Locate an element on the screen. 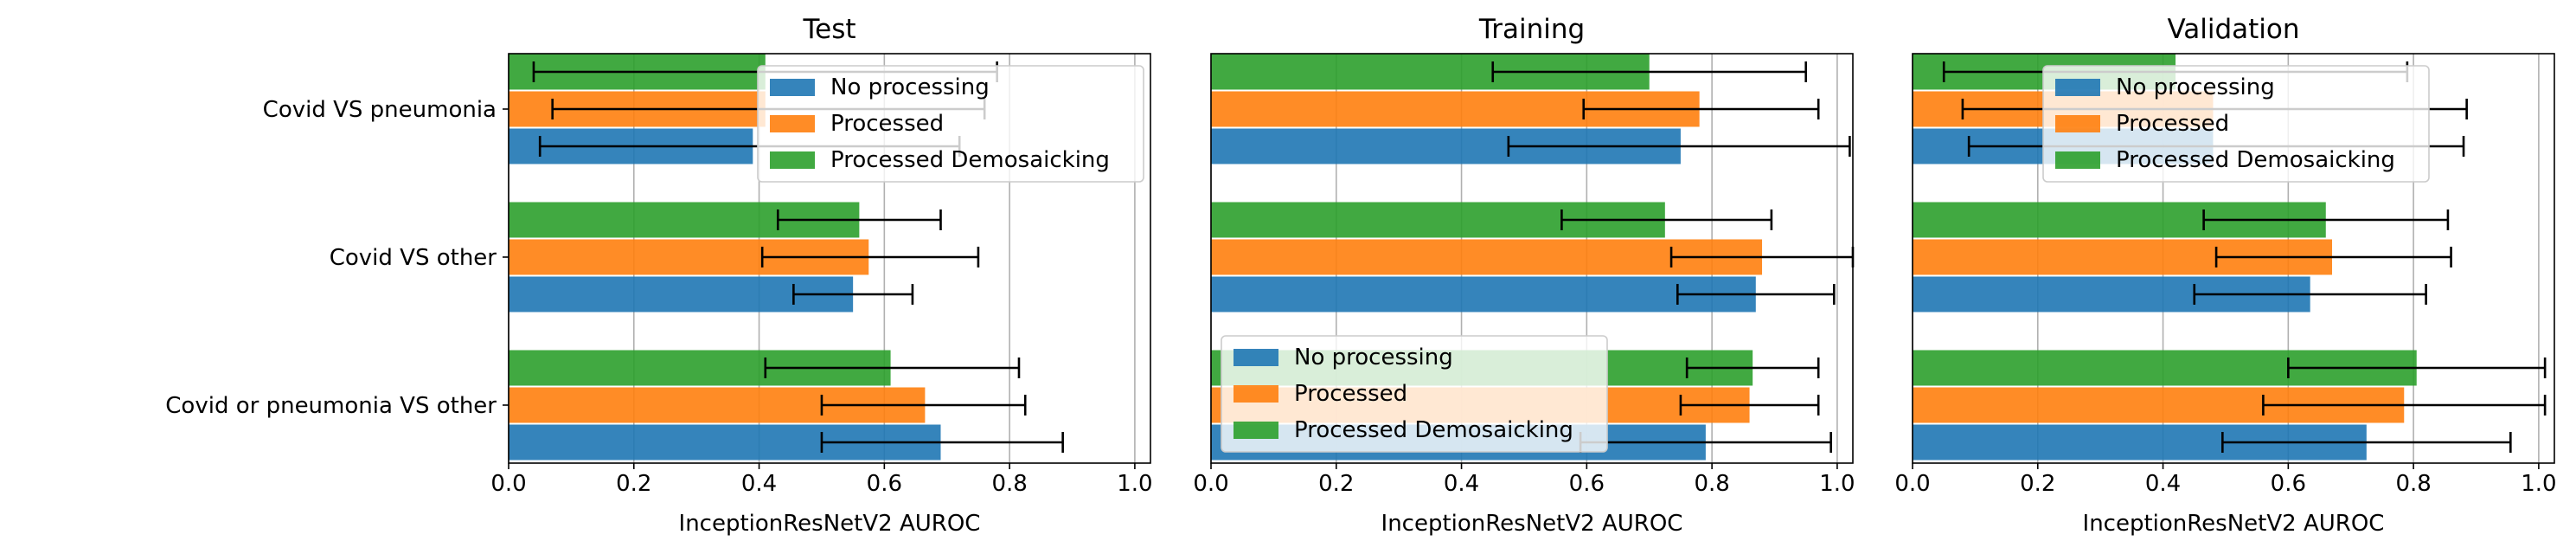 The image size is (2576, 554). chart-title: Training is located at coordinates (1531, 29).